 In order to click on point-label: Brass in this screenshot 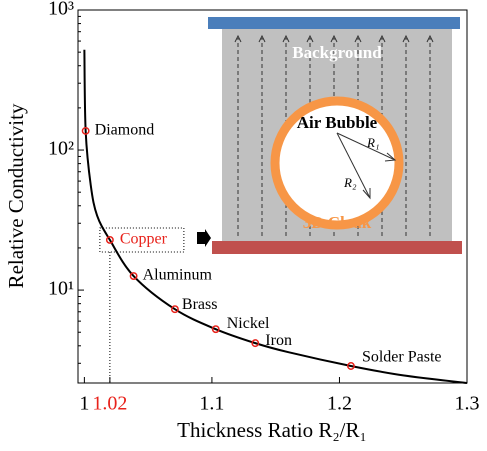, I will do `click(200, 304)`.